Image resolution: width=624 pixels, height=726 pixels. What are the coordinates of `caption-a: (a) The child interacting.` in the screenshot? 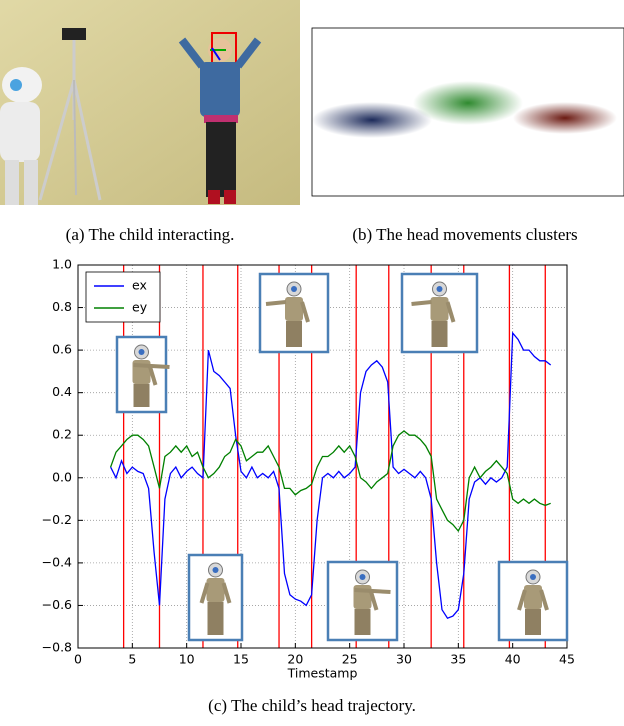 It's located at (150, 234).